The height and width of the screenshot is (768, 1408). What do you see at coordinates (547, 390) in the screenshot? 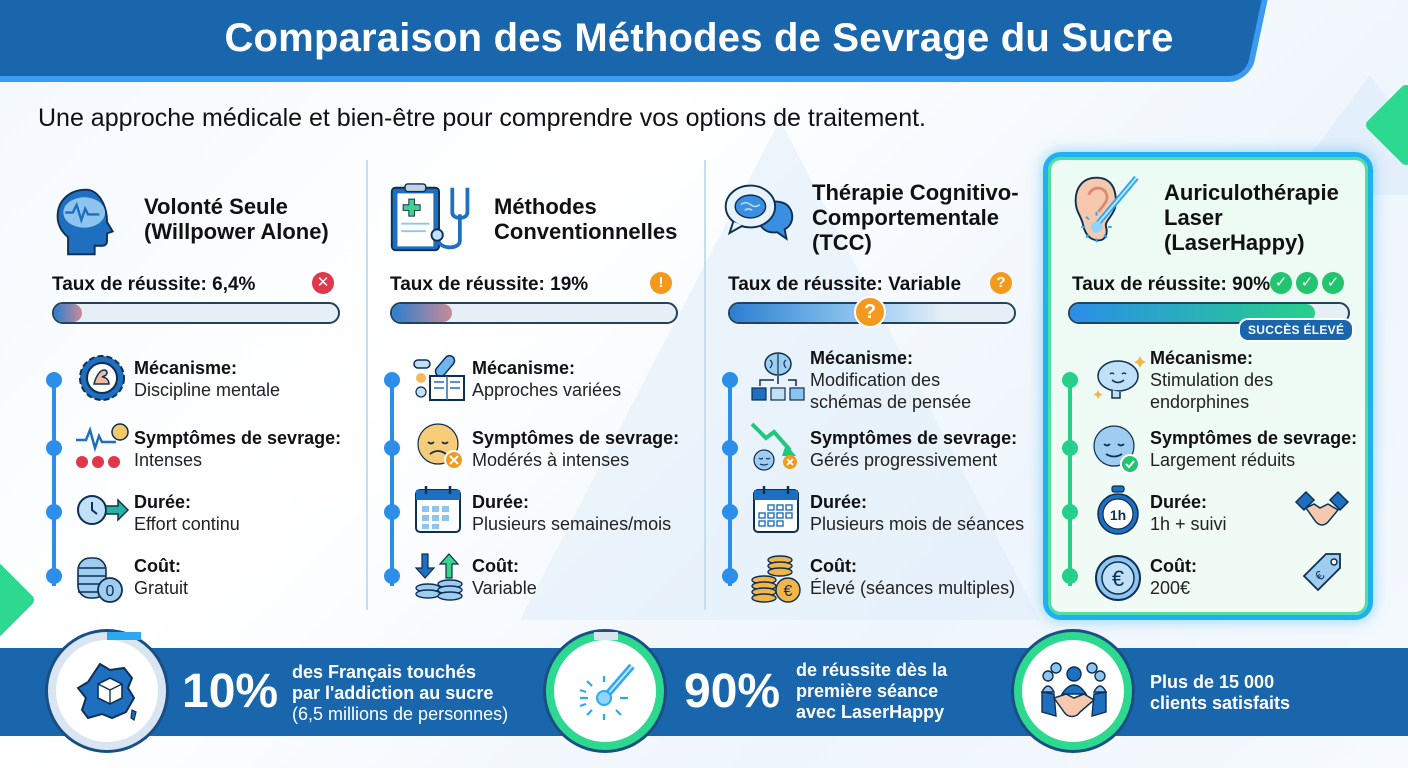
I see `mechanism-value: Approches variées` at bounding box center [547, 390].